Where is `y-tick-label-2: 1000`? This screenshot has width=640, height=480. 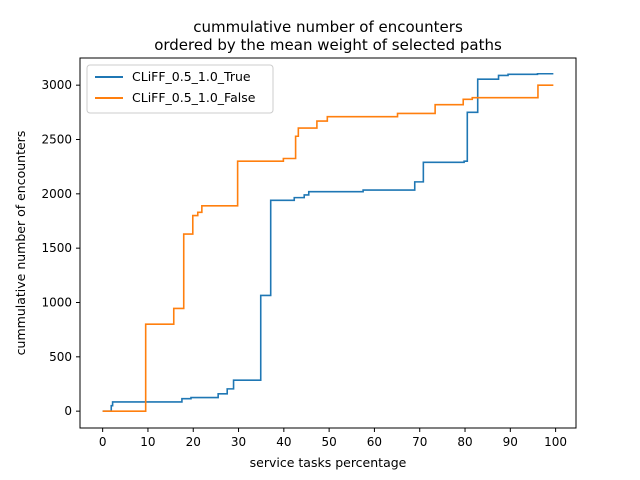 y-tick-label-2: 1000 is located at coordinates (56, 302).